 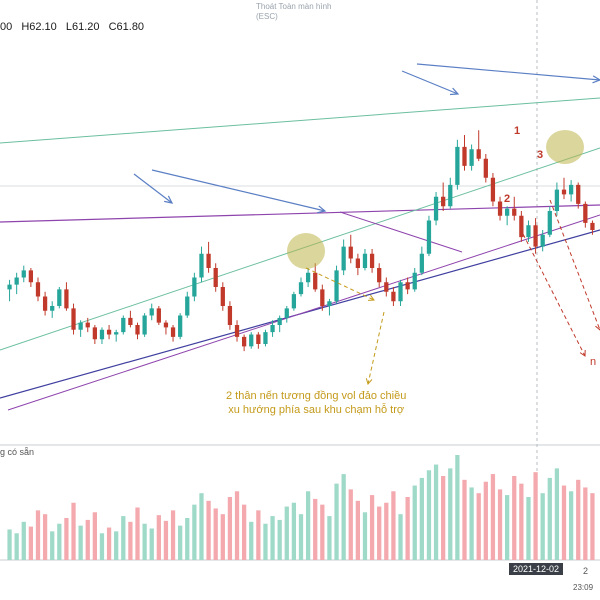 What do you see at coordinates (322, 209) in the screenshot?
I see `arrow-head` at bounding box center [322, 209].